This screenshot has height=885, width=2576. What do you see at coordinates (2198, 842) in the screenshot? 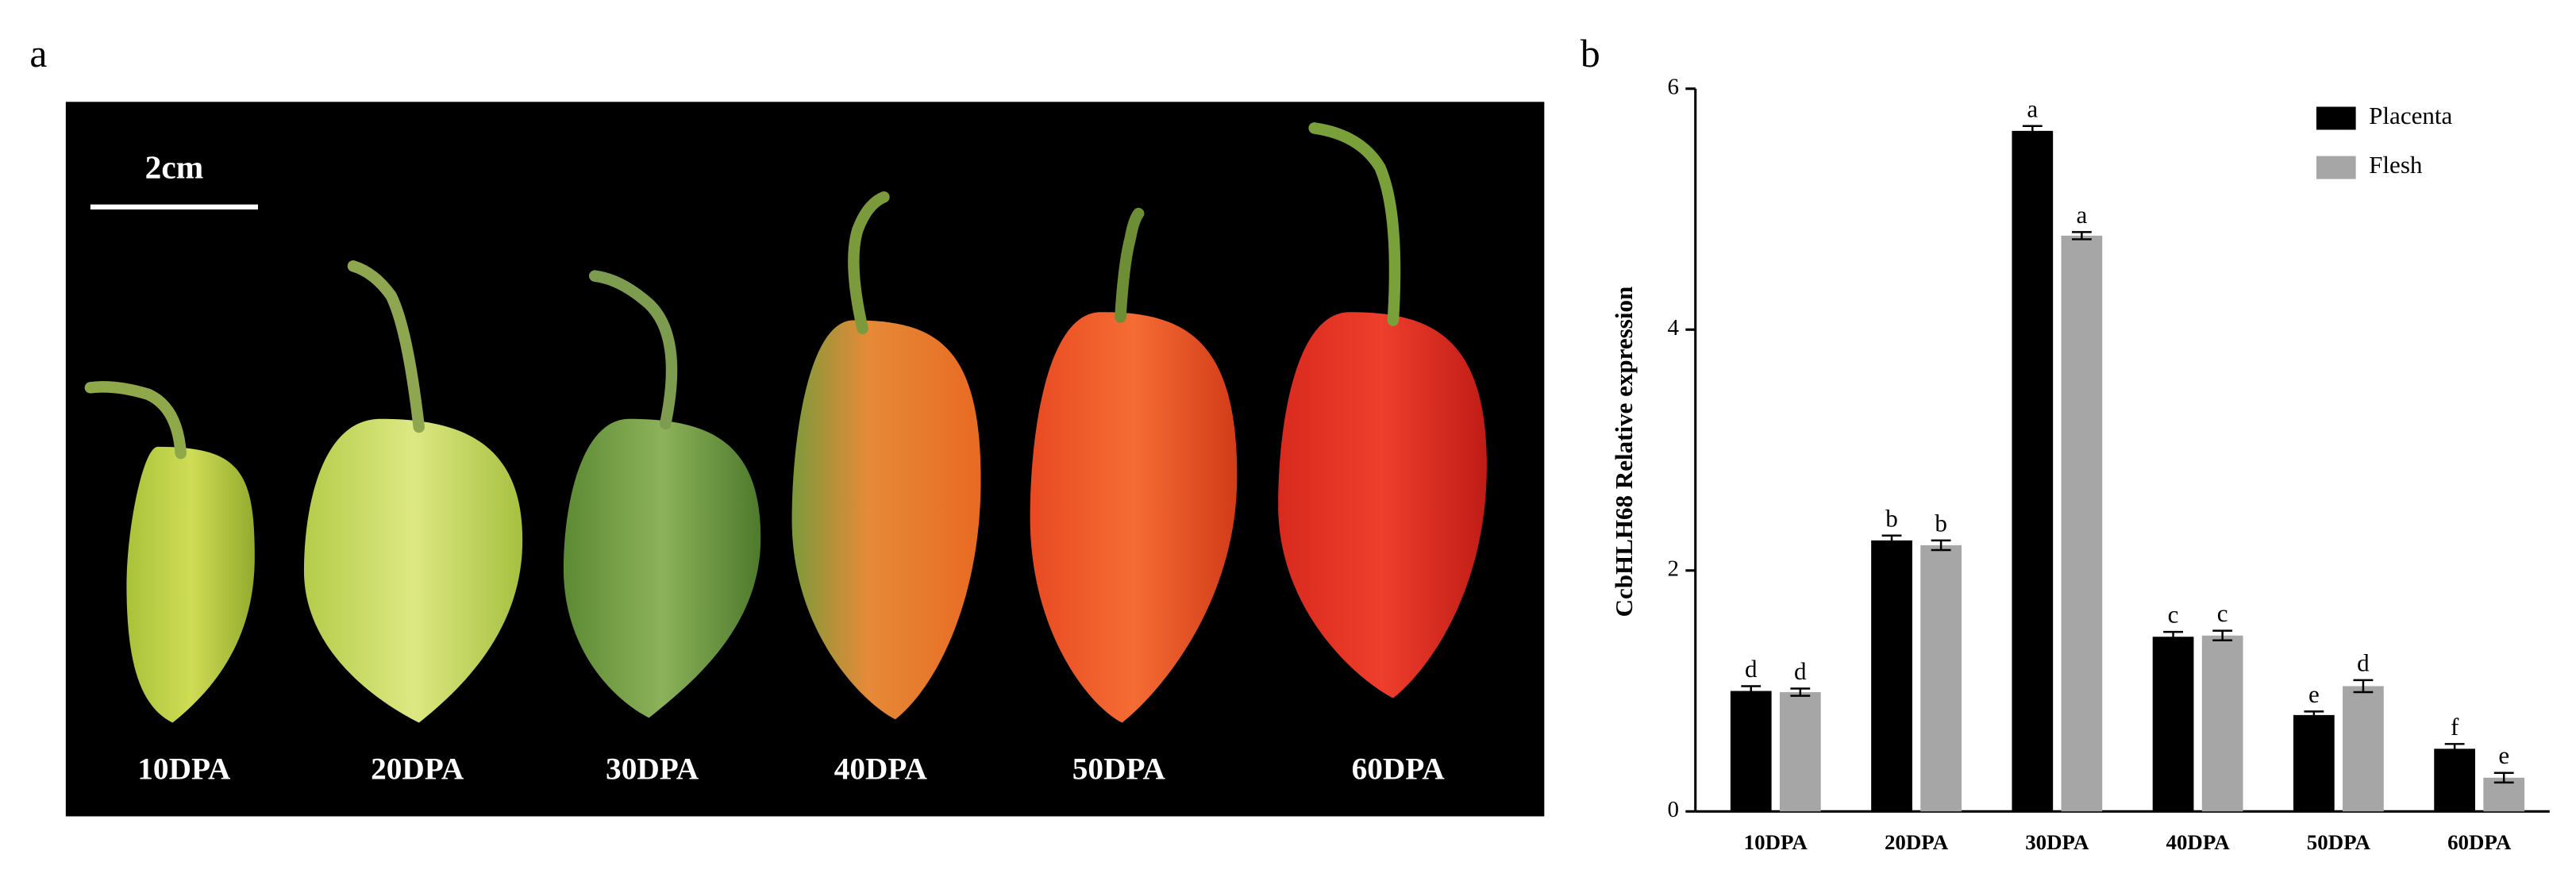
I see `x-tick-label: 40DPA` at bounding box center [2198, 842].